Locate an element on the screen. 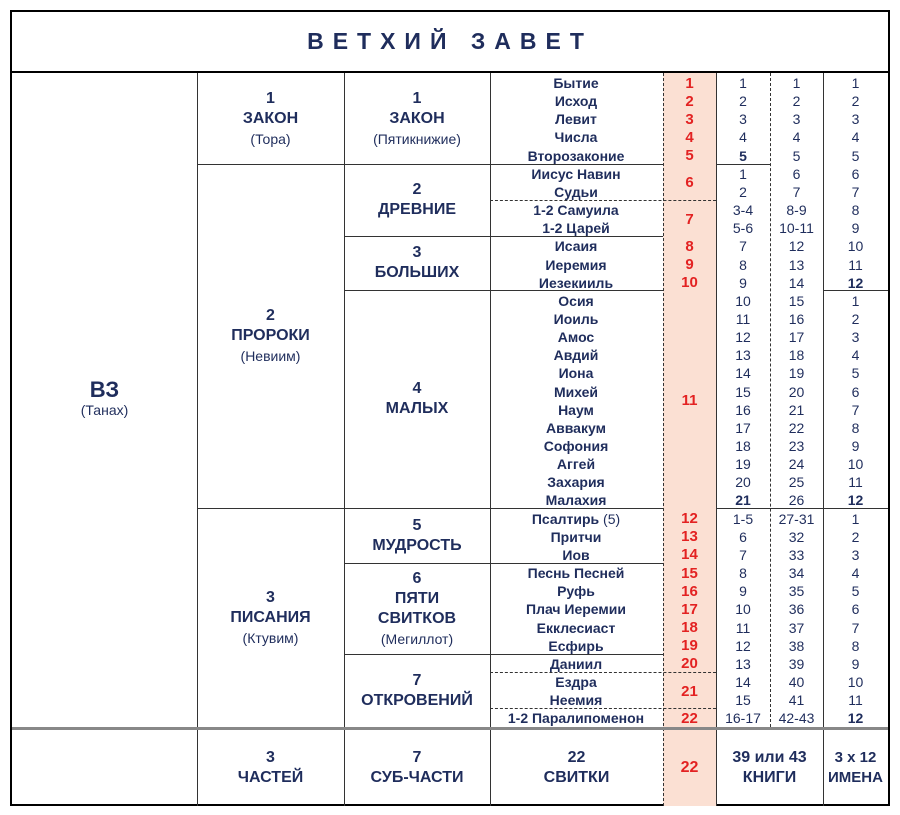 The image size is (900, 815). book-number-c2: 10-11 is located at coordinates (796, 228).